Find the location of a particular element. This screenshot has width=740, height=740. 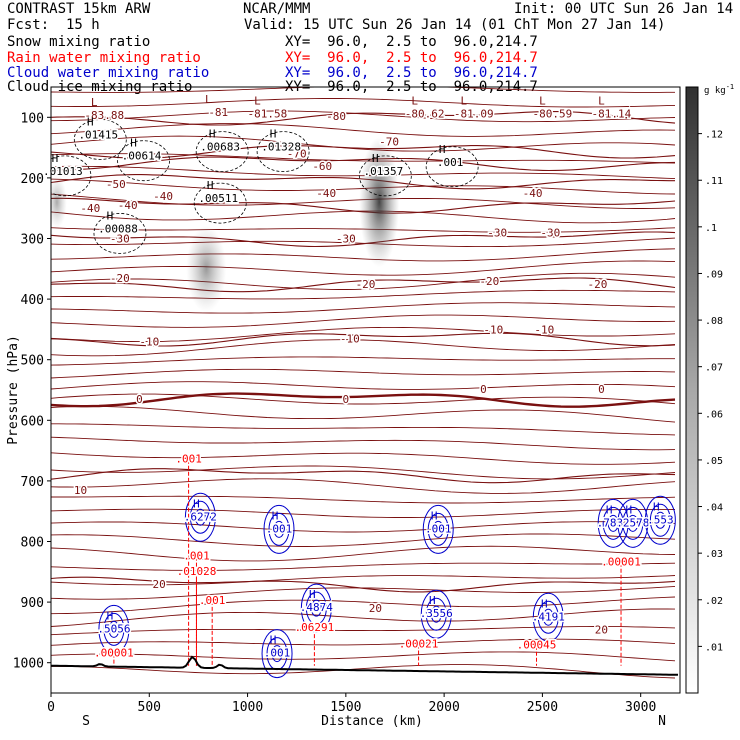

isotherm-label: -80 is located at coordinates (336, 116).